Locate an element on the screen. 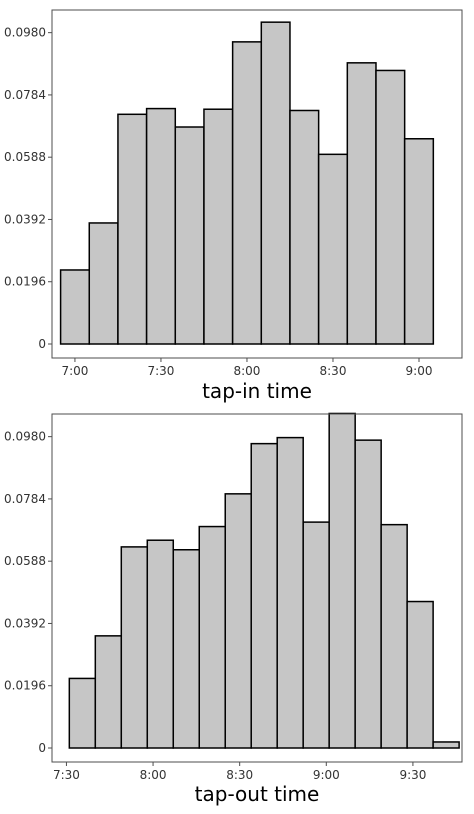 The image size is (474, 814). x-tick-label: 7:00 is located at coordinates (74, 371).